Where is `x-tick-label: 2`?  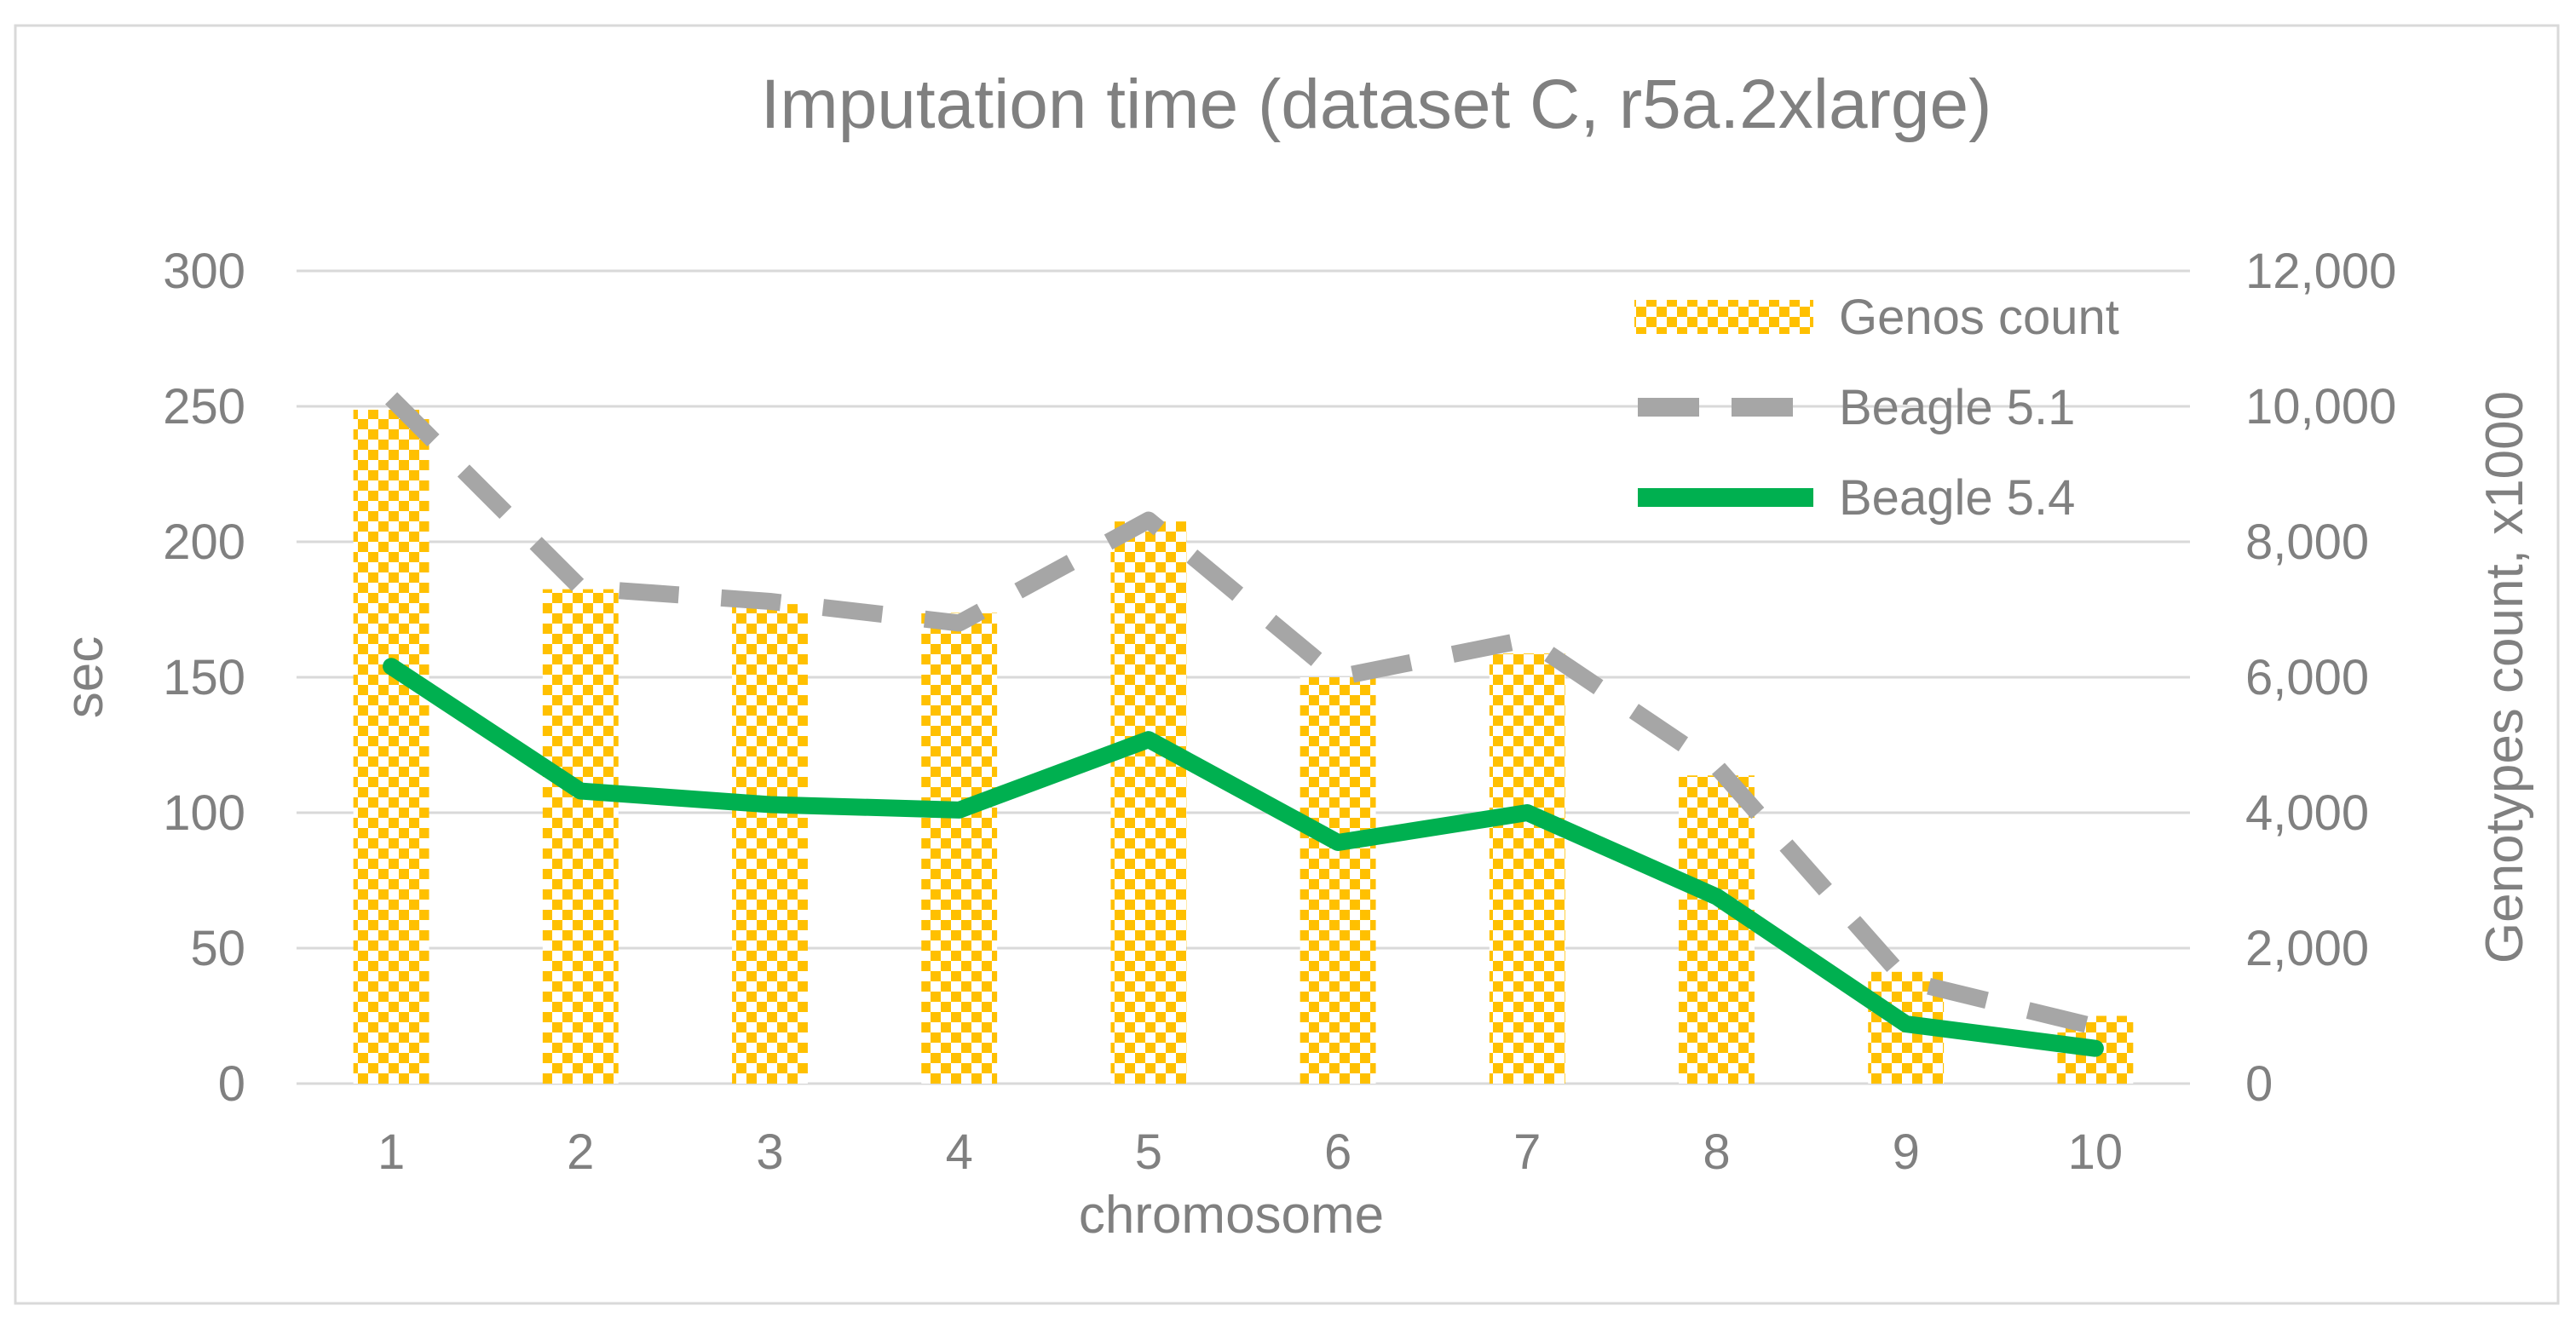
x-tick-label: 2 is located at coordinates (580, 1152).